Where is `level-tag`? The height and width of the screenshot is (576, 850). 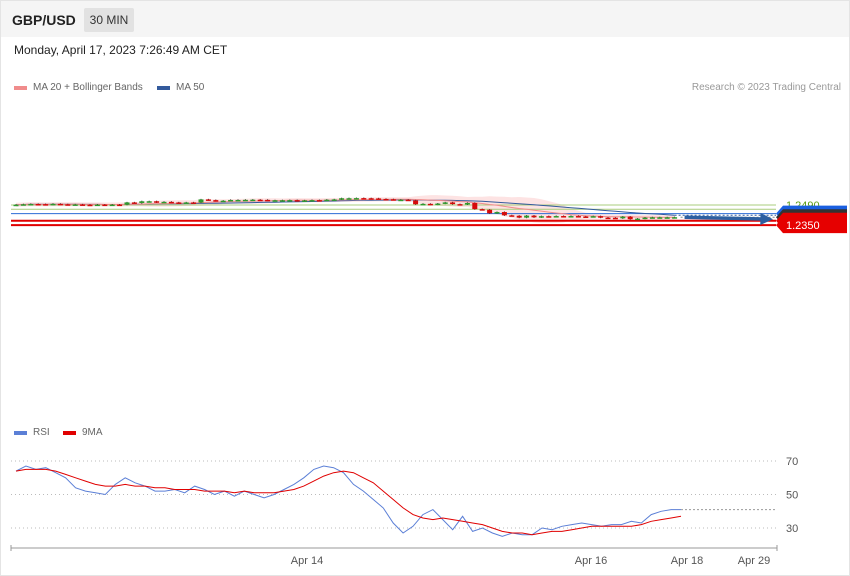
level-tag is located at coordinates (811, 225).